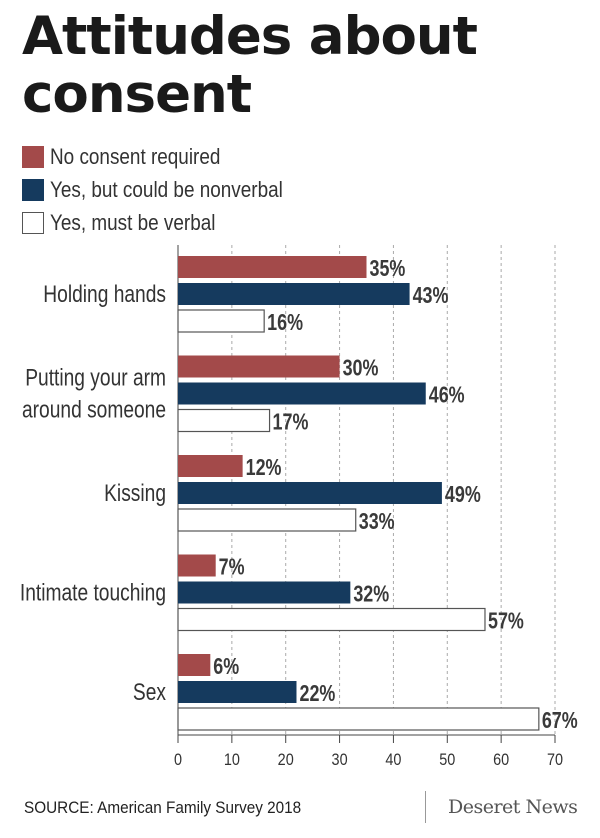 The height and width of the screenshot is (838, 600). I want to click on legend-label-verbal: Yes, must be verbal, so click(133, 222).